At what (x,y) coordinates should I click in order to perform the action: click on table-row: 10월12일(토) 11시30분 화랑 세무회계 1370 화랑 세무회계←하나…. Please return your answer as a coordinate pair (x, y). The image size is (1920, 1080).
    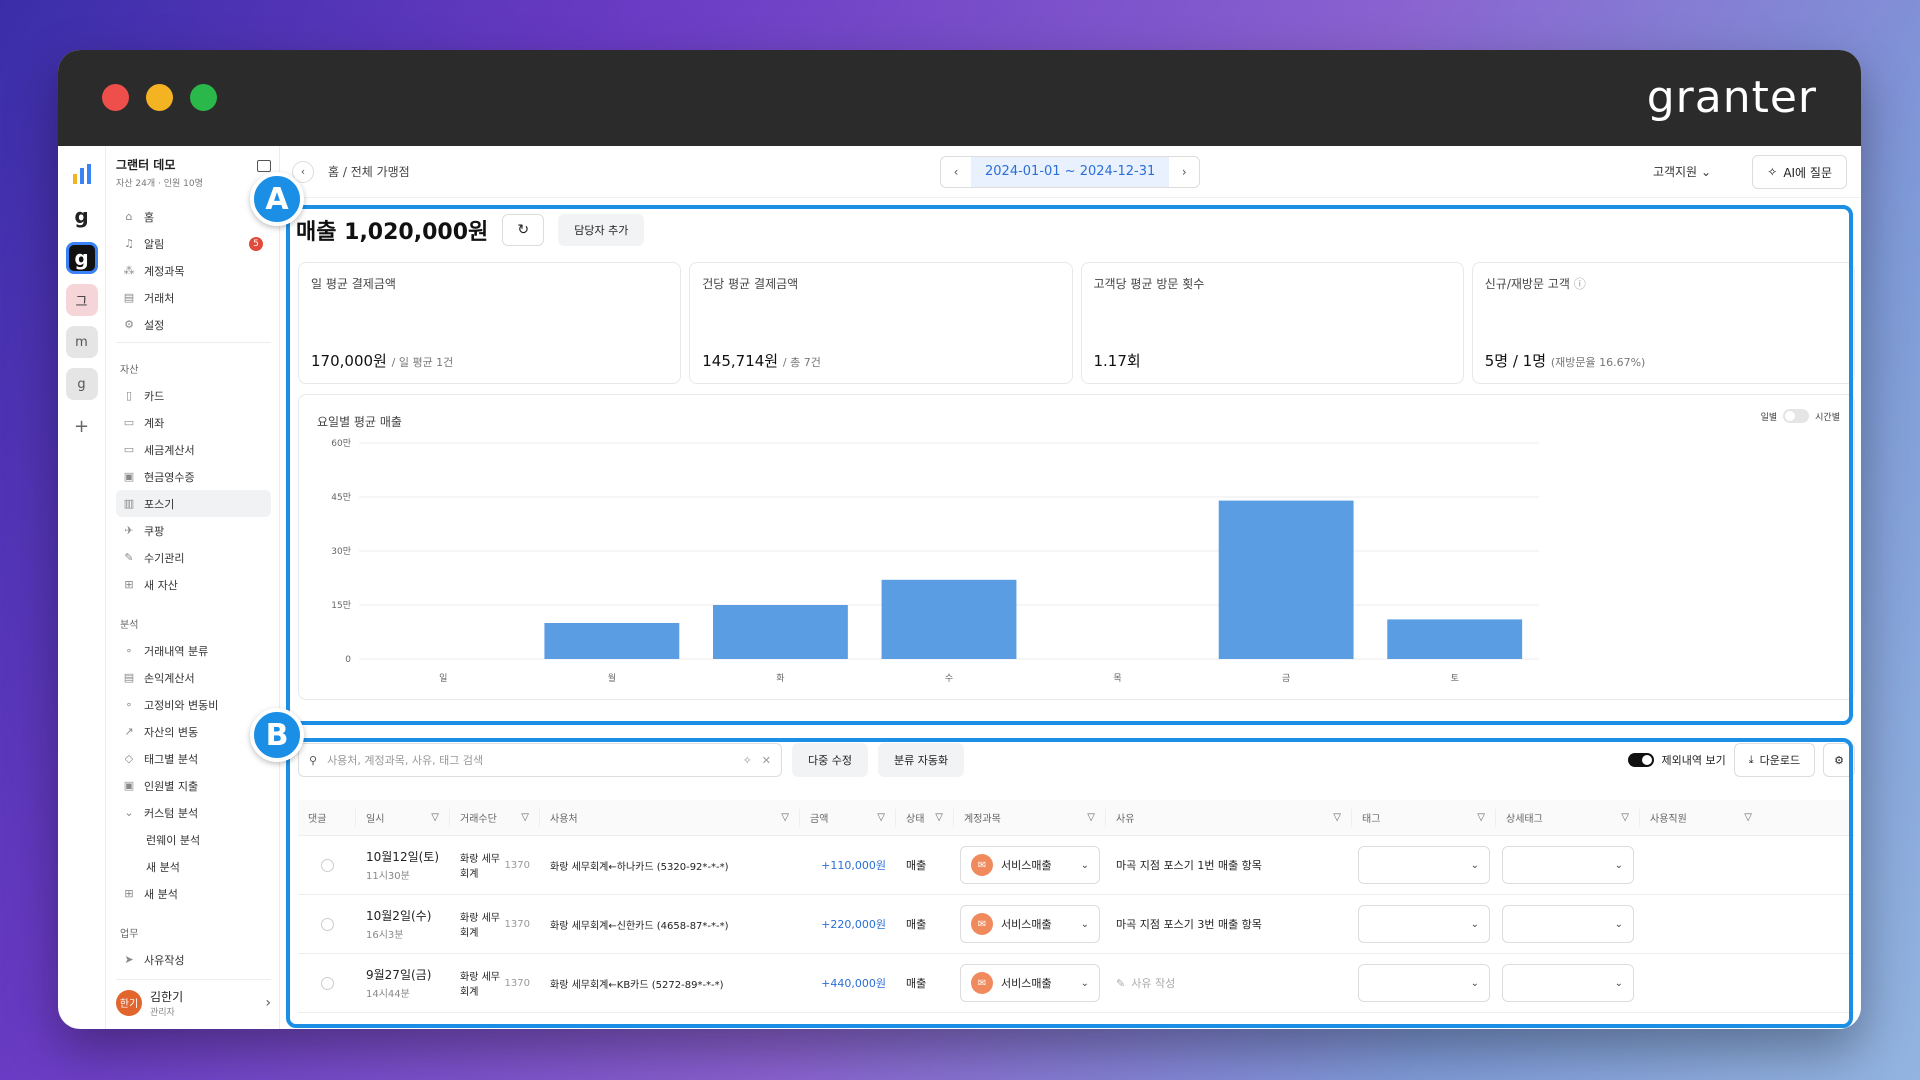
    Looking at the image, I should click on (1076, 865).